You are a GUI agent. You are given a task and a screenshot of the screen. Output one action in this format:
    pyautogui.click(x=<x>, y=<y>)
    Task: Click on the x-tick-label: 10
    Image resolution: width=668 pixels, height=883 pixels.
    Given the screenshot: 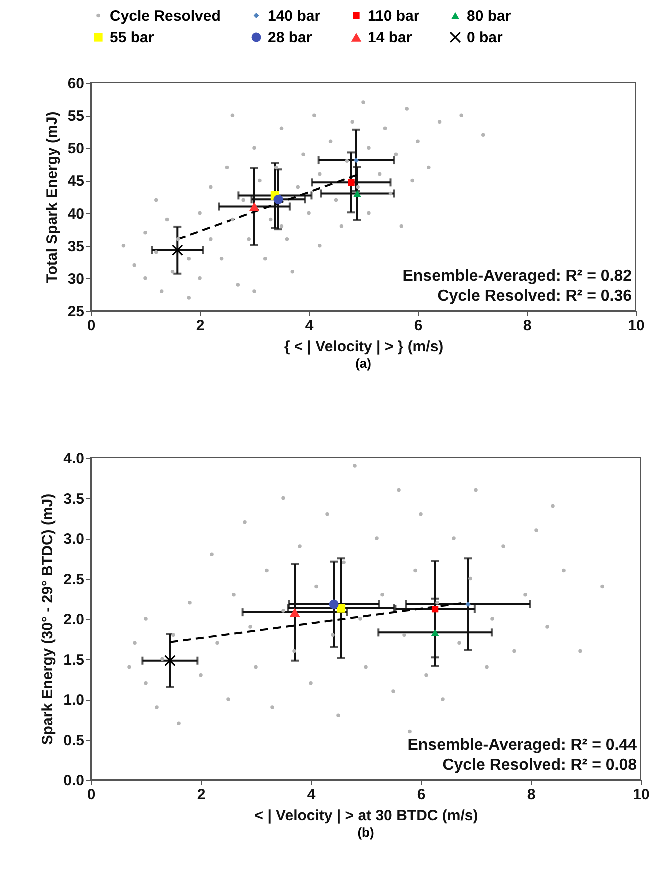 What is the action you would take?
    pyautogui.click(x=636, y=326)
    